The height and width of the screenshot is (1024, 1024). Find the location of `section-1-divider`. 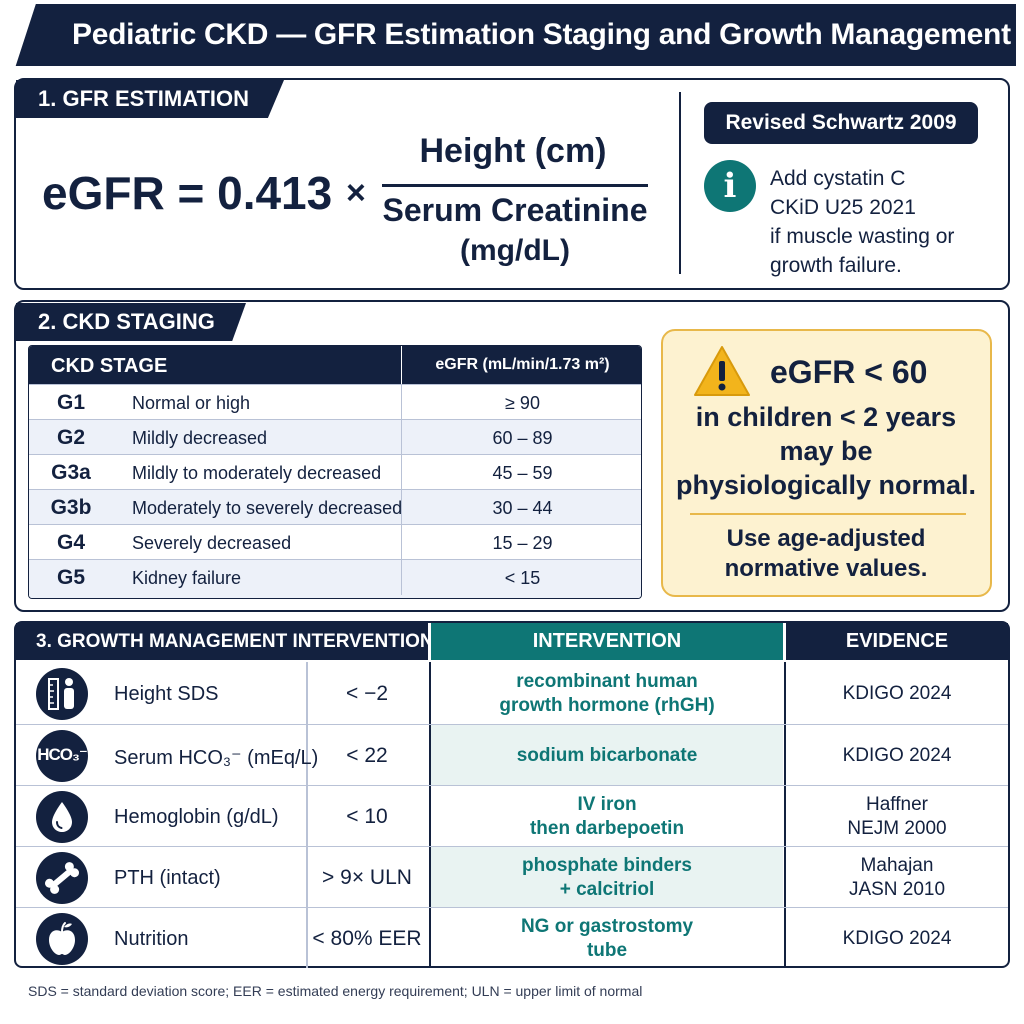

section-1-divider is located at coordinates (680, 183).